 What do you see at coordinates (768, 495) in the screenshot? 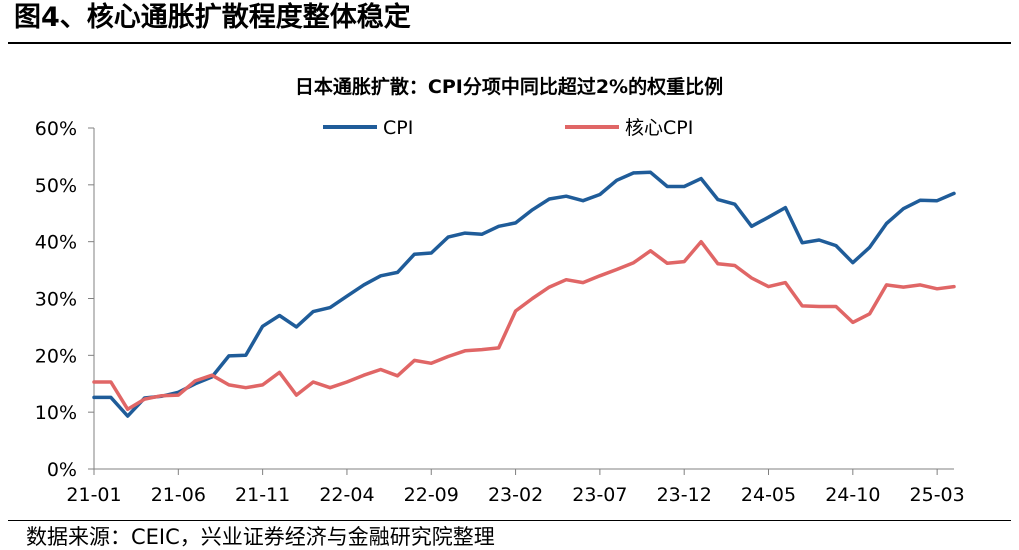
I see `x-tick-label: 24-05` at bounding box center [768, 495].